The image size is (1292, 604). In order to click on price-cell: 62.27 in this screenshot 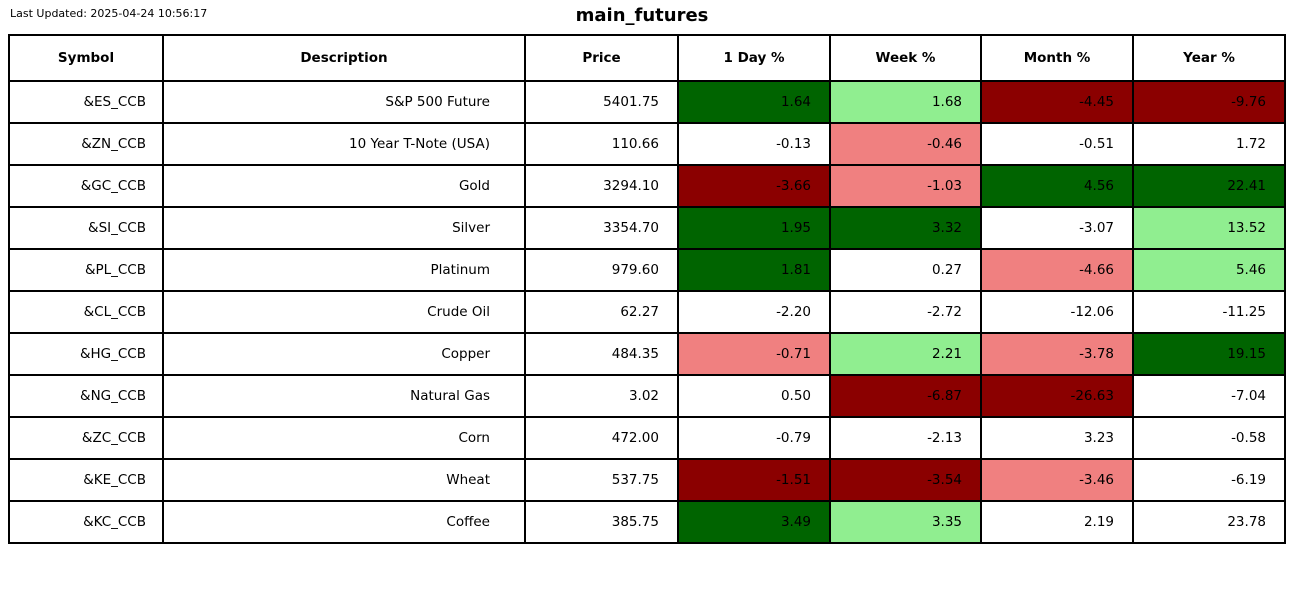, I will do `click(601, 312)`.